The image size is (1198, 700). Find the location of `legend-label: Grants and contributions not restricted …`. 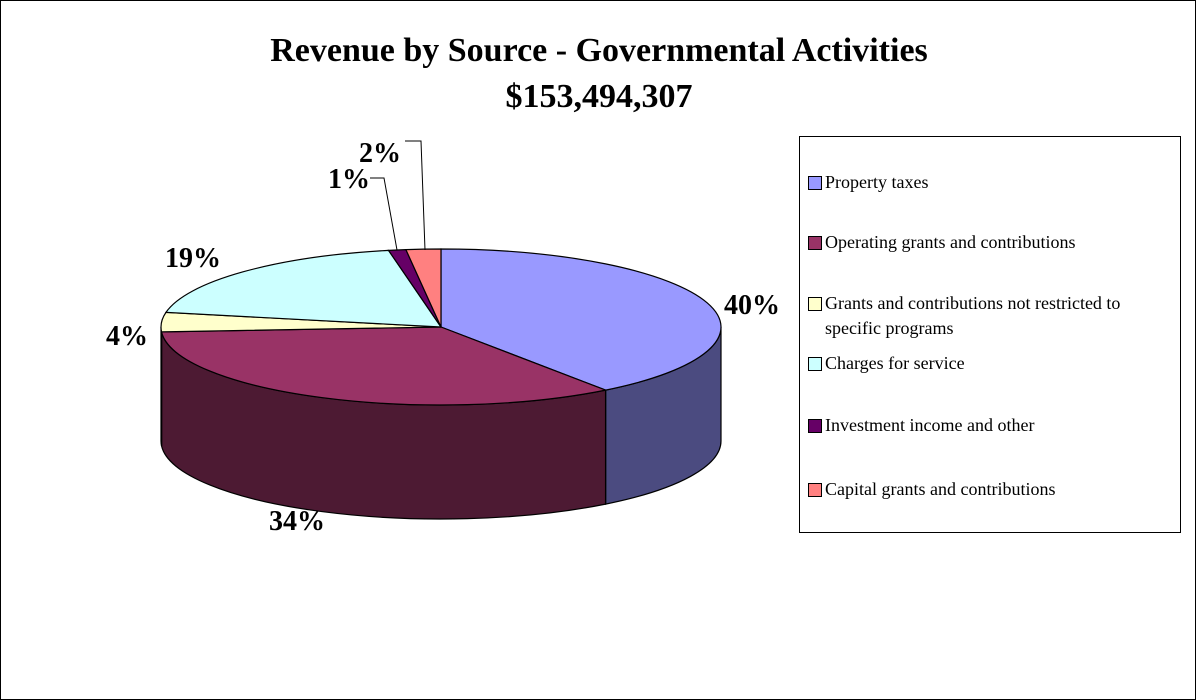

legend-label: Grants and contributions not restricted … is located at coordinates (973, 315).